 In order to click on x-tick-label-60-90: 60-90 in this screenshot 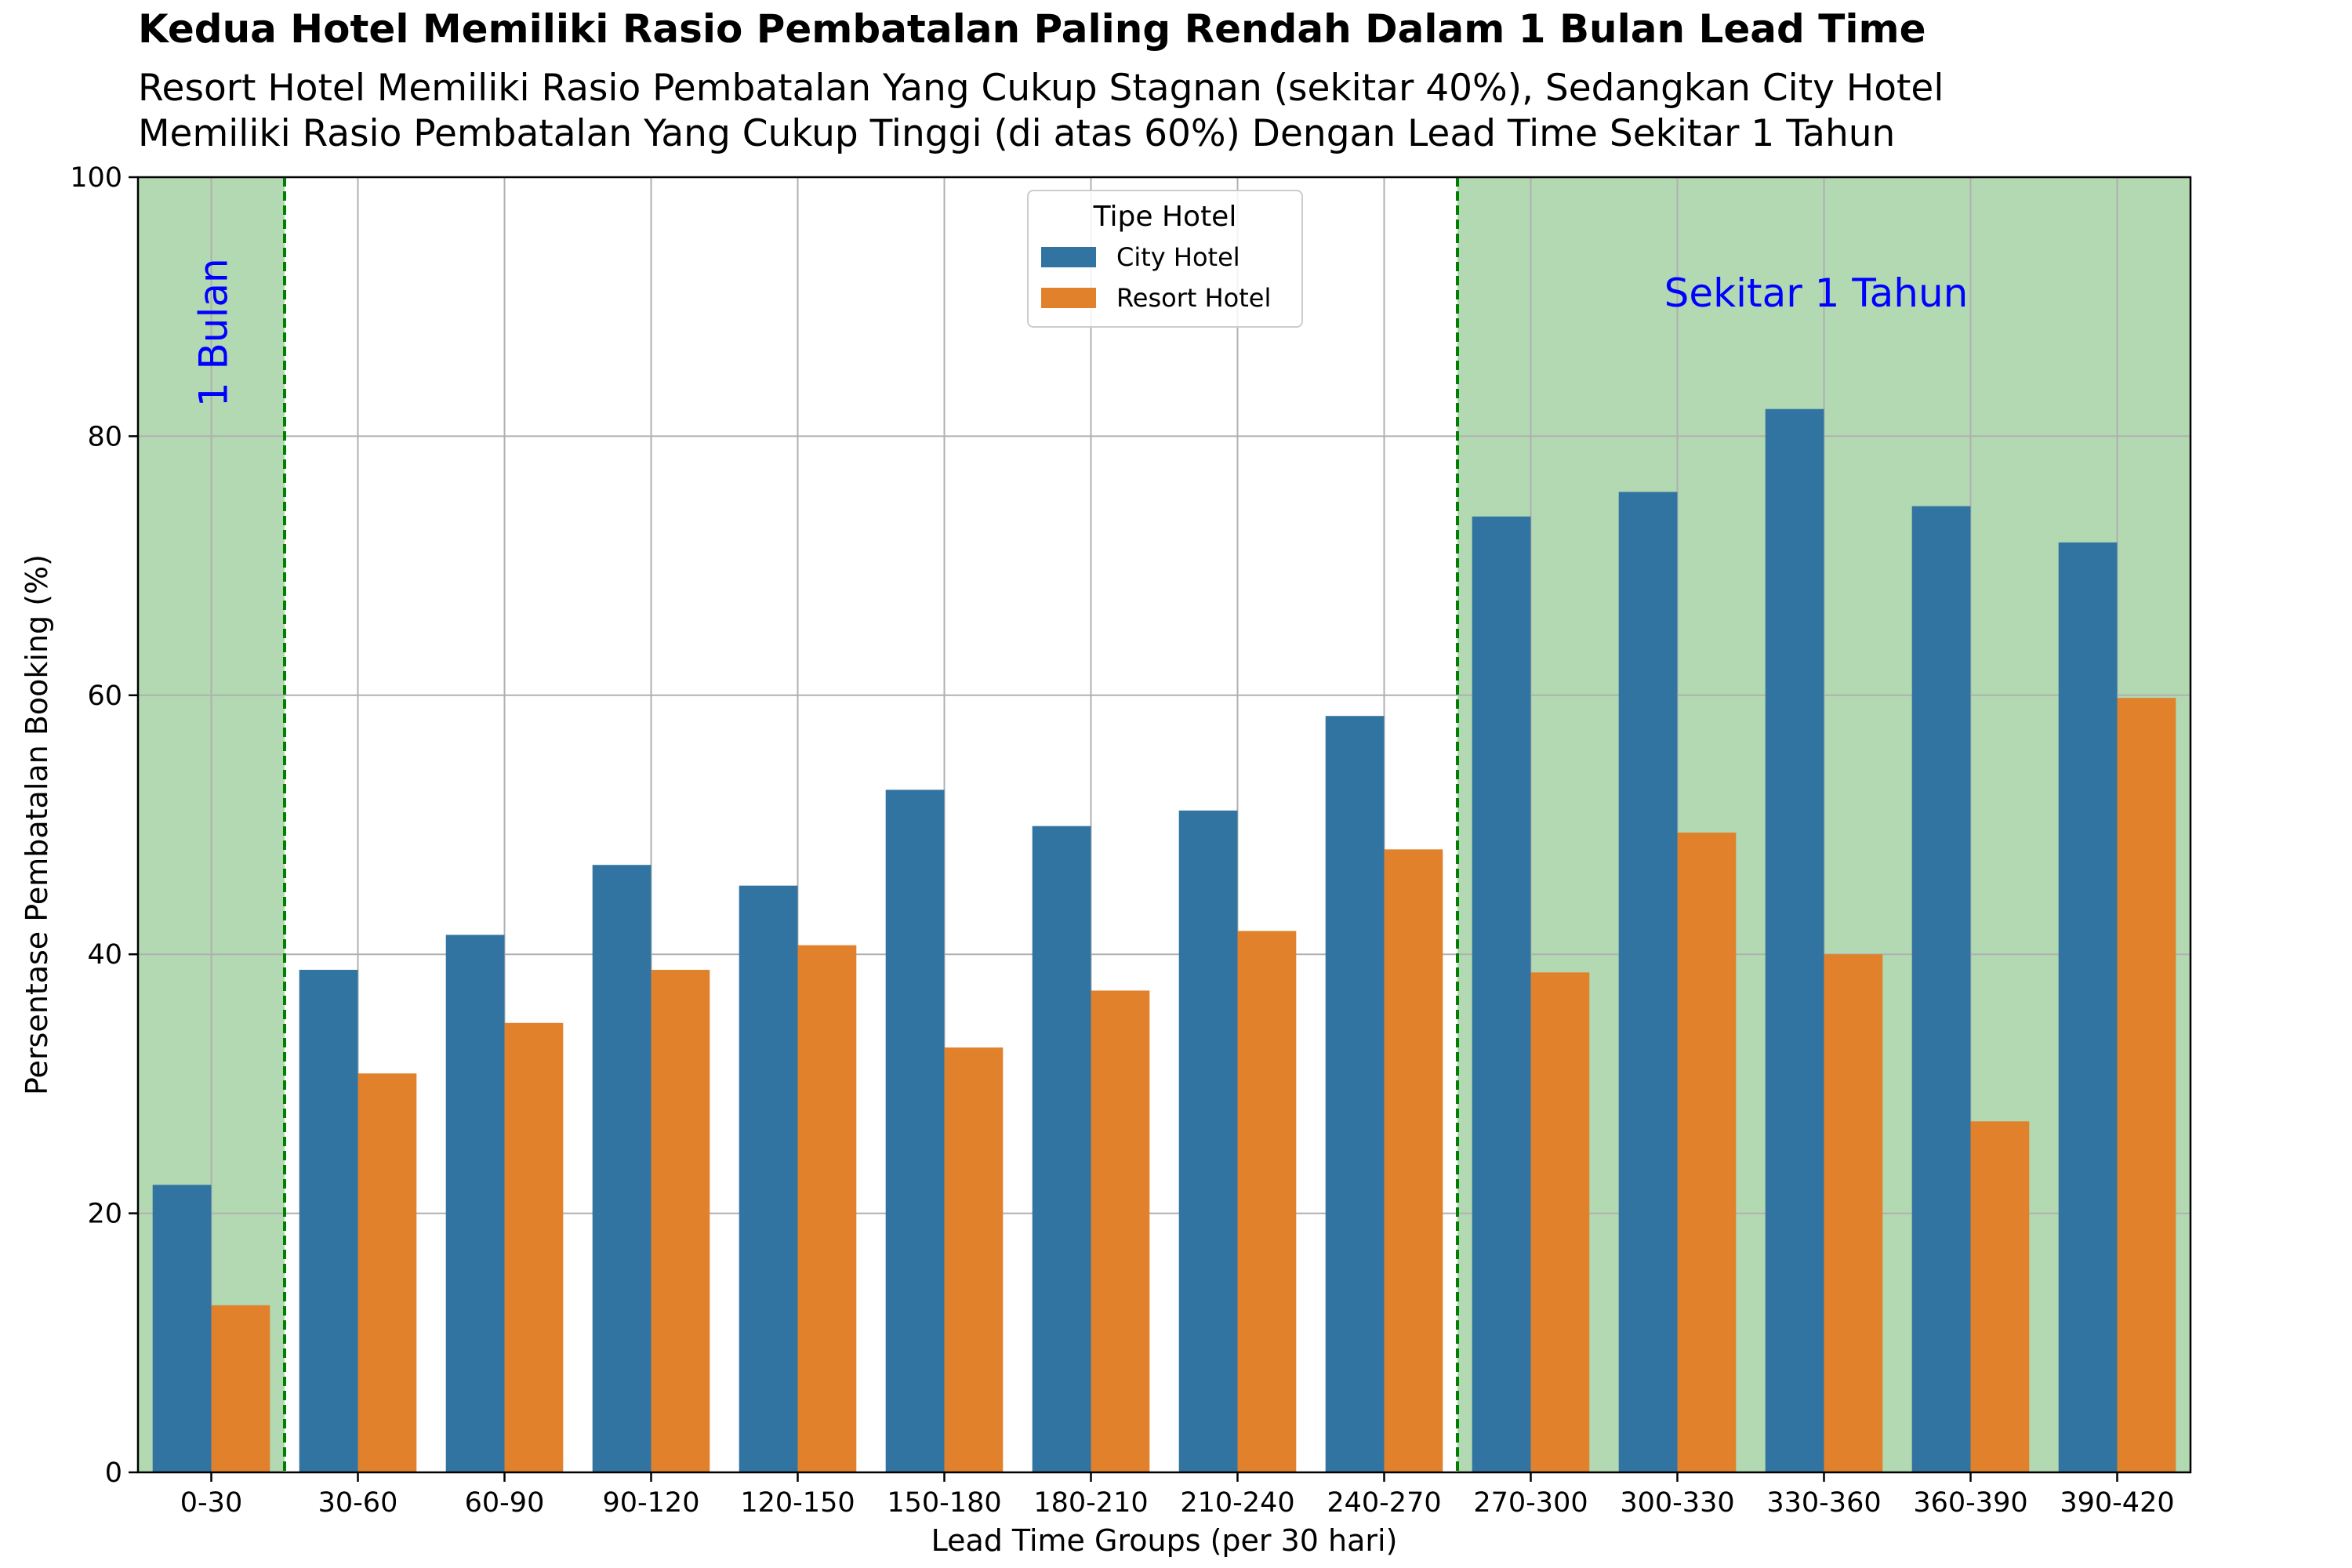, I will do `click(505, 1503)`.